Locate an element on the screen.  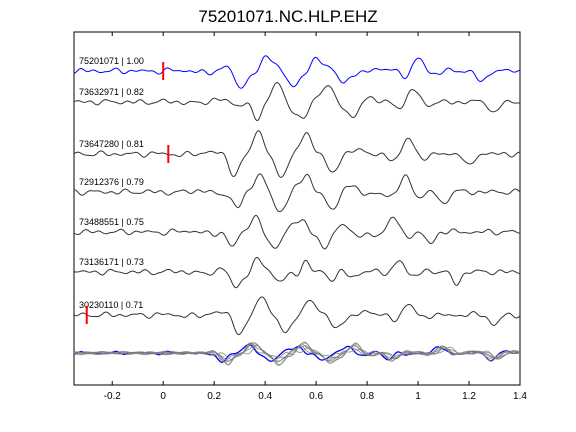
x-tick-label-4: 0.6 is located at coordinates (316, 396).